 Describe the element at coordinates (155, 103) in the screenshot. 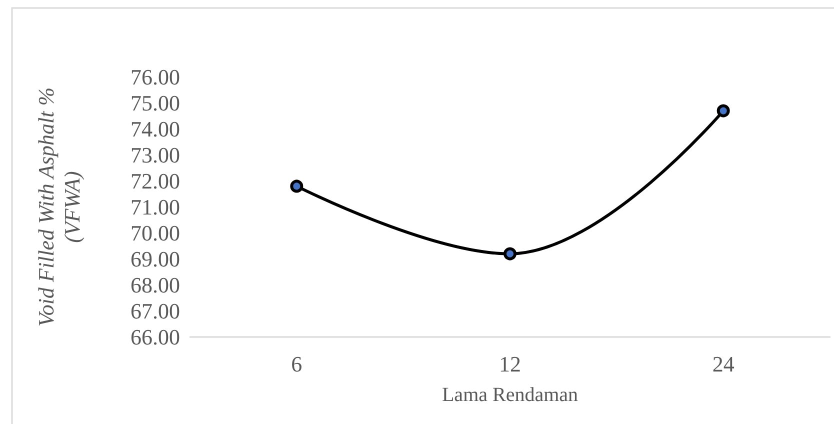

I see `y-tick-label: 75.00` at that location.